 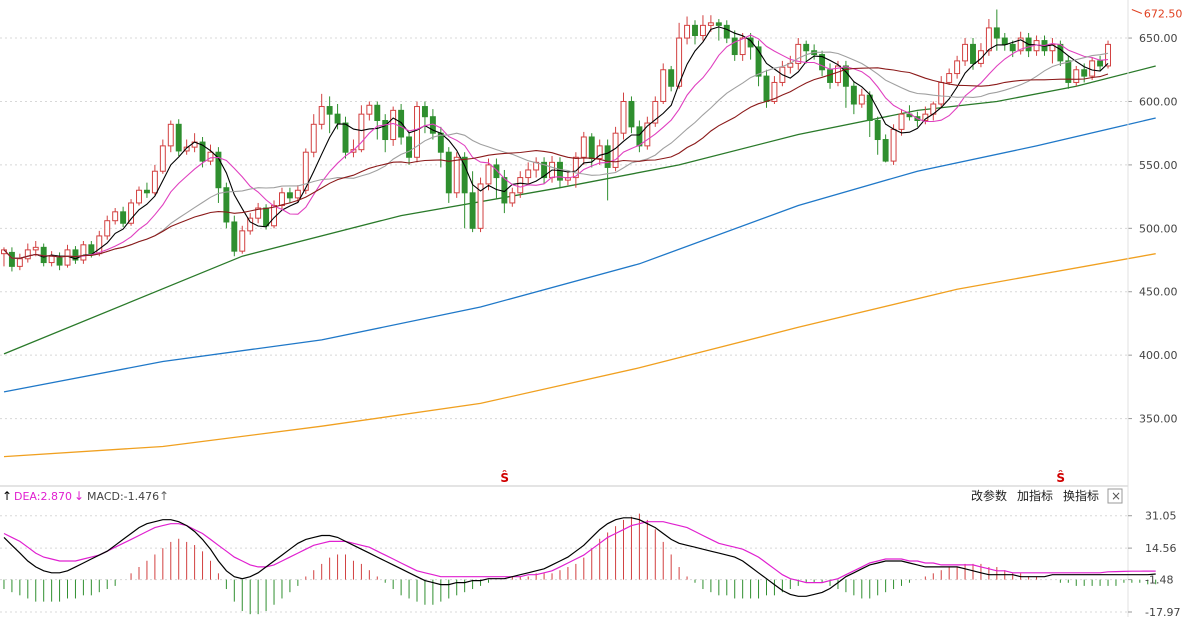 What do you see at coordinates (1115, 496) in the screenshot?
I see `close-indicator-button` at bounding box center [1115, 496].